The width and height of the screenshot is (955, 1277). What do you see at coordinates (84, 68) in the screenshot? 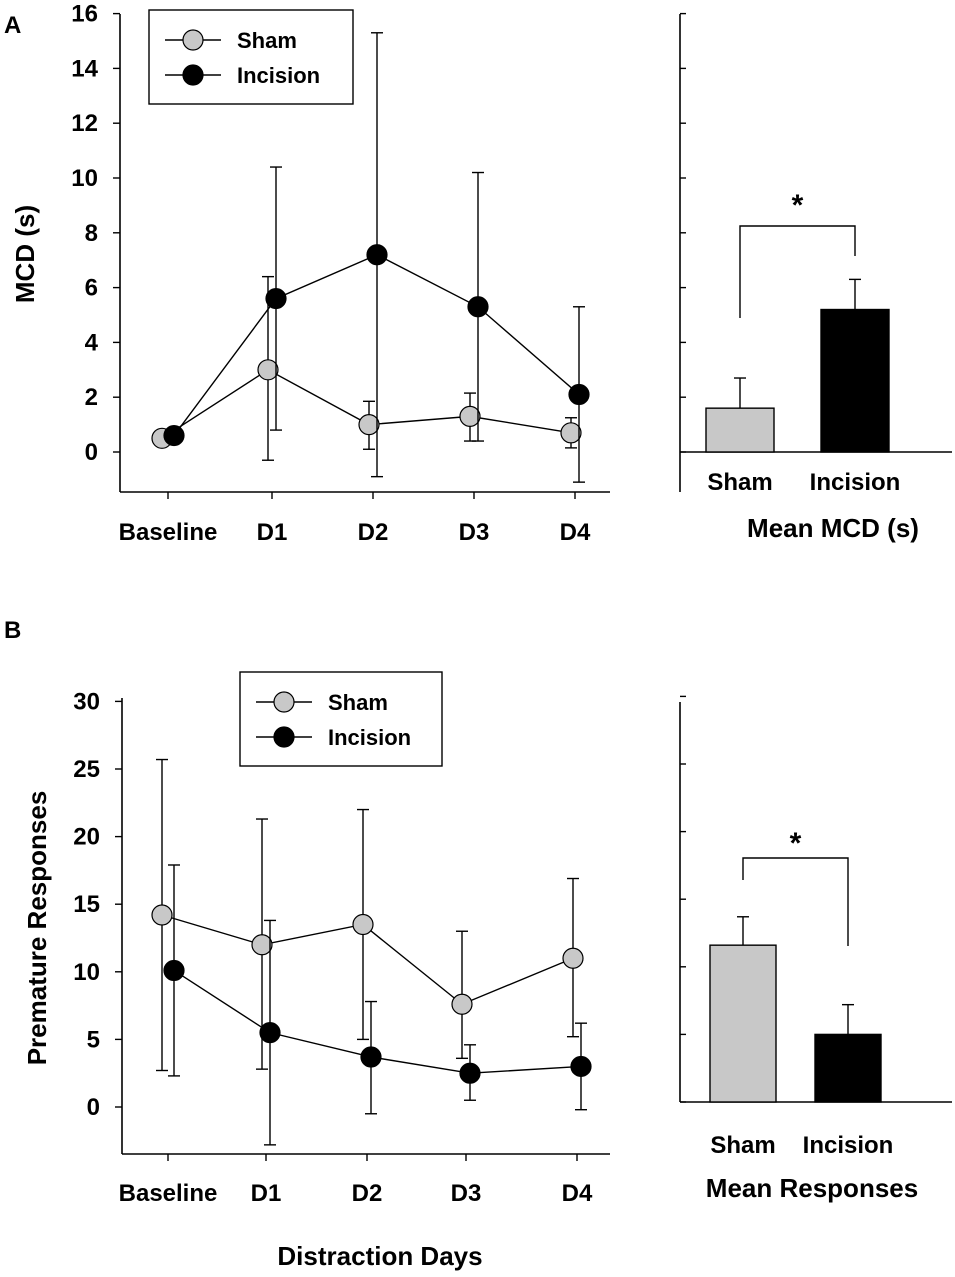
I see `y-tick-label: 14` at bounding box center [84, 68].